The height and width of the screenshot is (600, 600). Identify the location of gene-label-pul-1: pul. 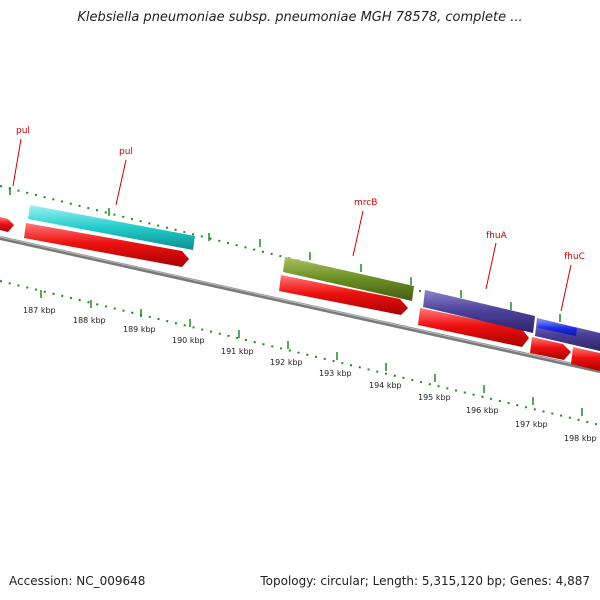
(21, 156).